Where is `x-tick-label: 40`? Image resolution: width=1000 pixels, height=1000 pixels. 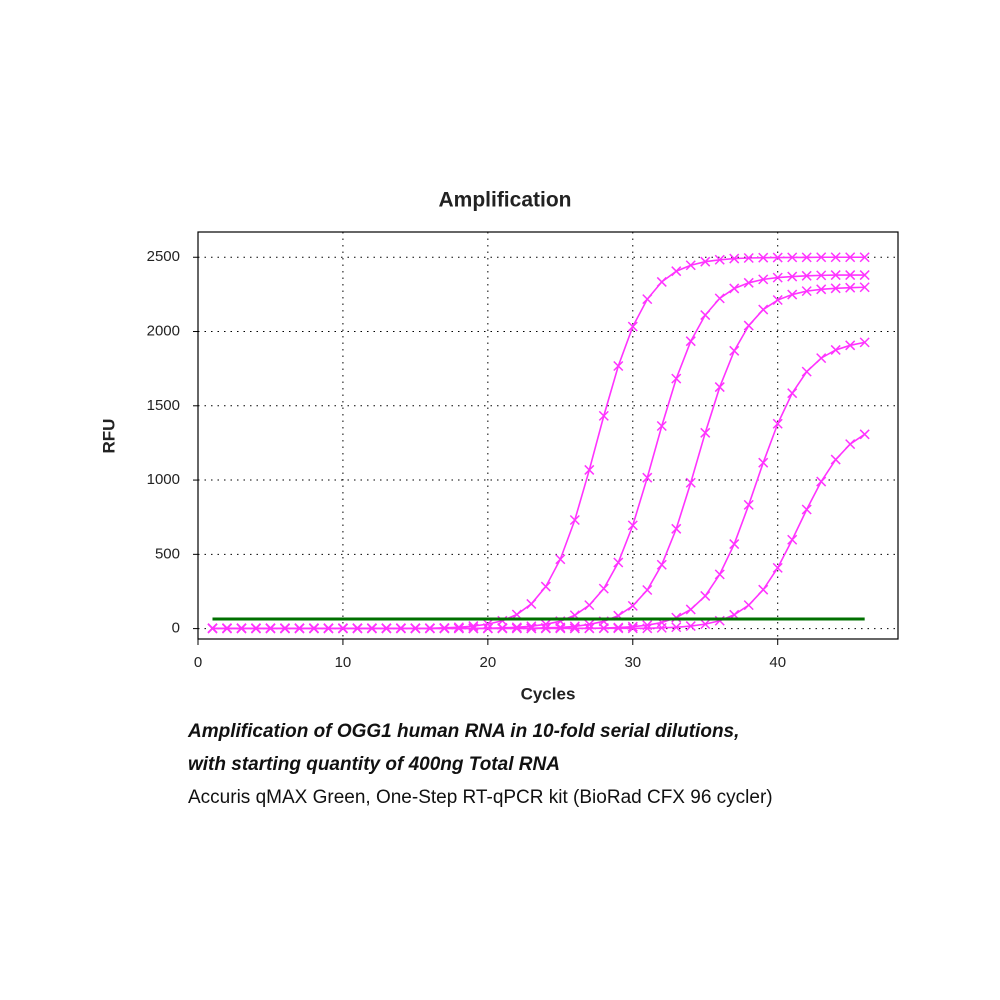
x-tick-label: 40 is located at coordinates (777, 662).